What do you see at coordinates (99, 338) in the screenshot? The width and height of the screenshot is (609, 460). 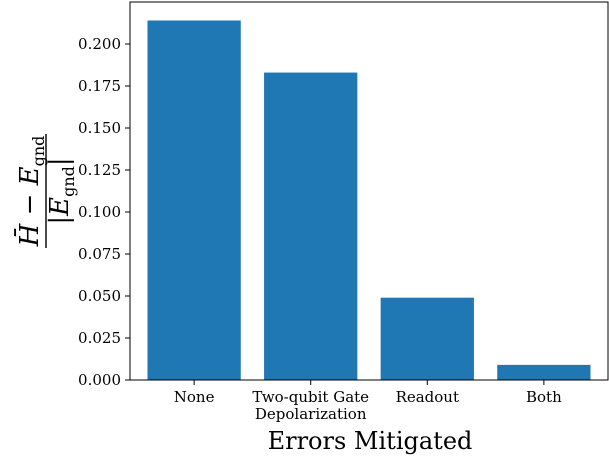 I see `y-tick-label: 0.025` at bounding box center [99, 338].